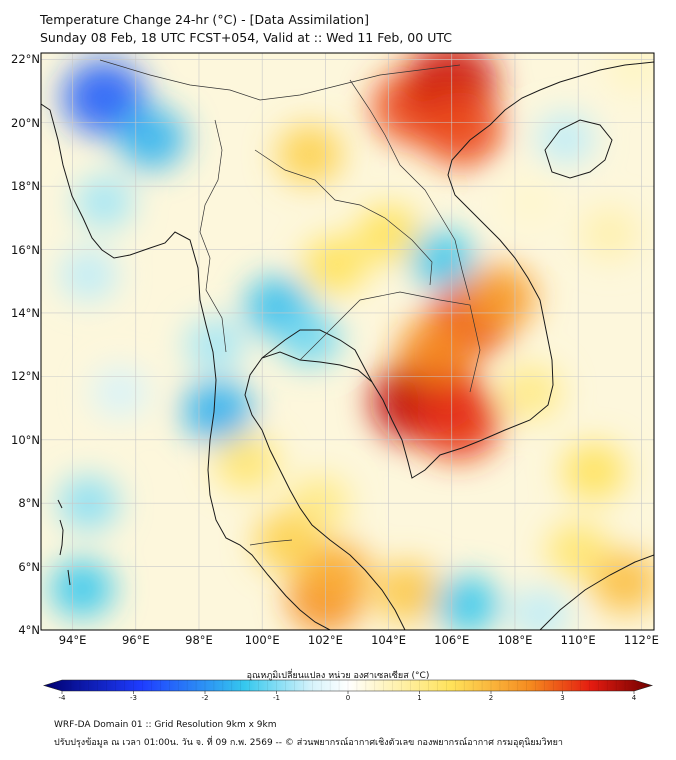  I want to click on thailand-laos-border, so click(343, 217).